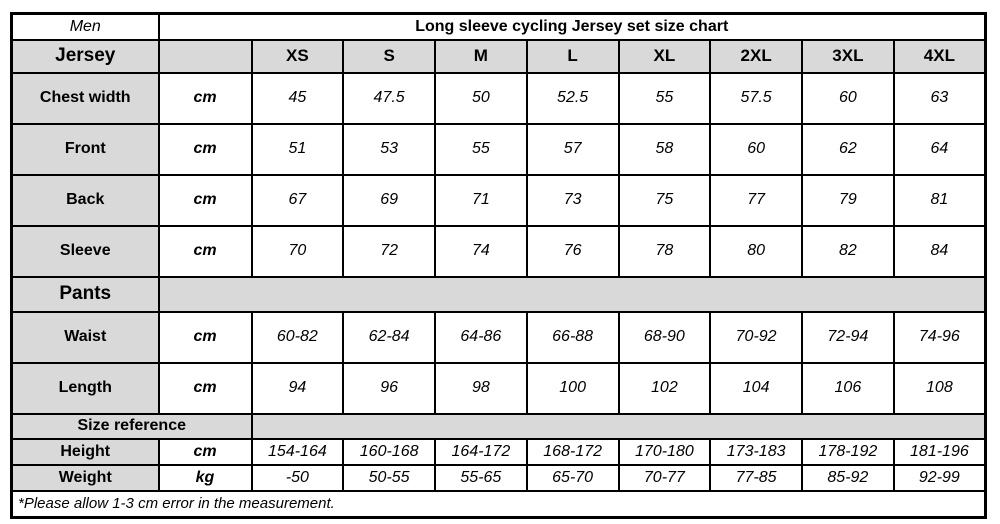  I want to click on size-value: 50, so click(481, 98).